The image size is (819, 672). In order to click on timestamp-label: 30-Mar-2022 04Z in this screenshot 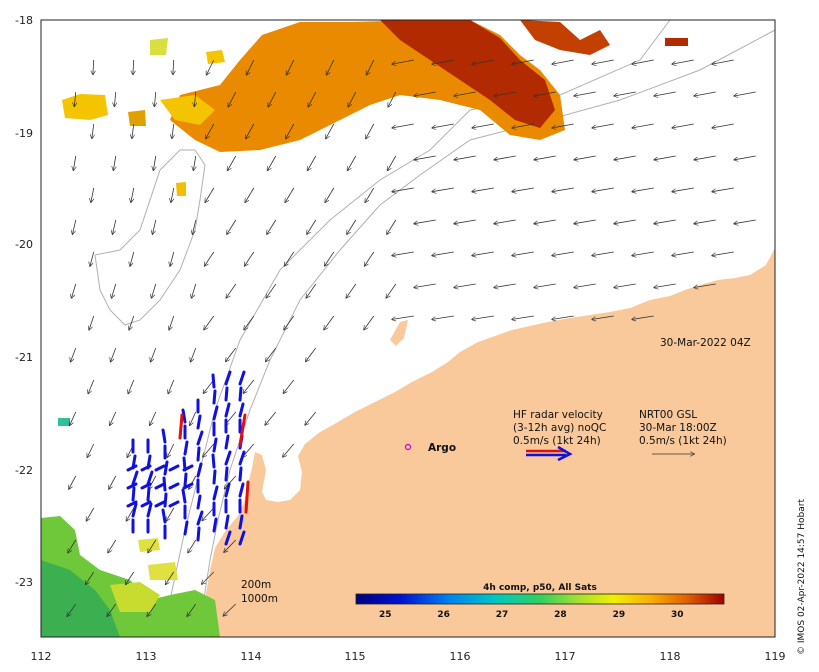, I will do `click(705, 343)`.